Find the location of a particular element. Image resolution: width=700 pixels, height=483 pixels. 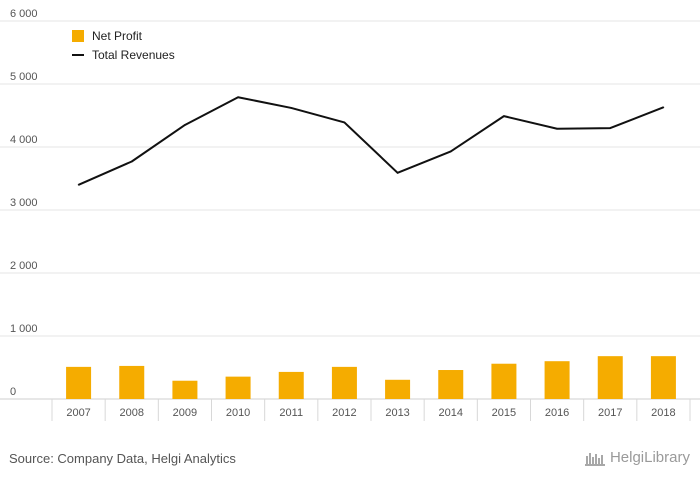

y-tick-label: 1 000 is located at coordinates (24, 329).